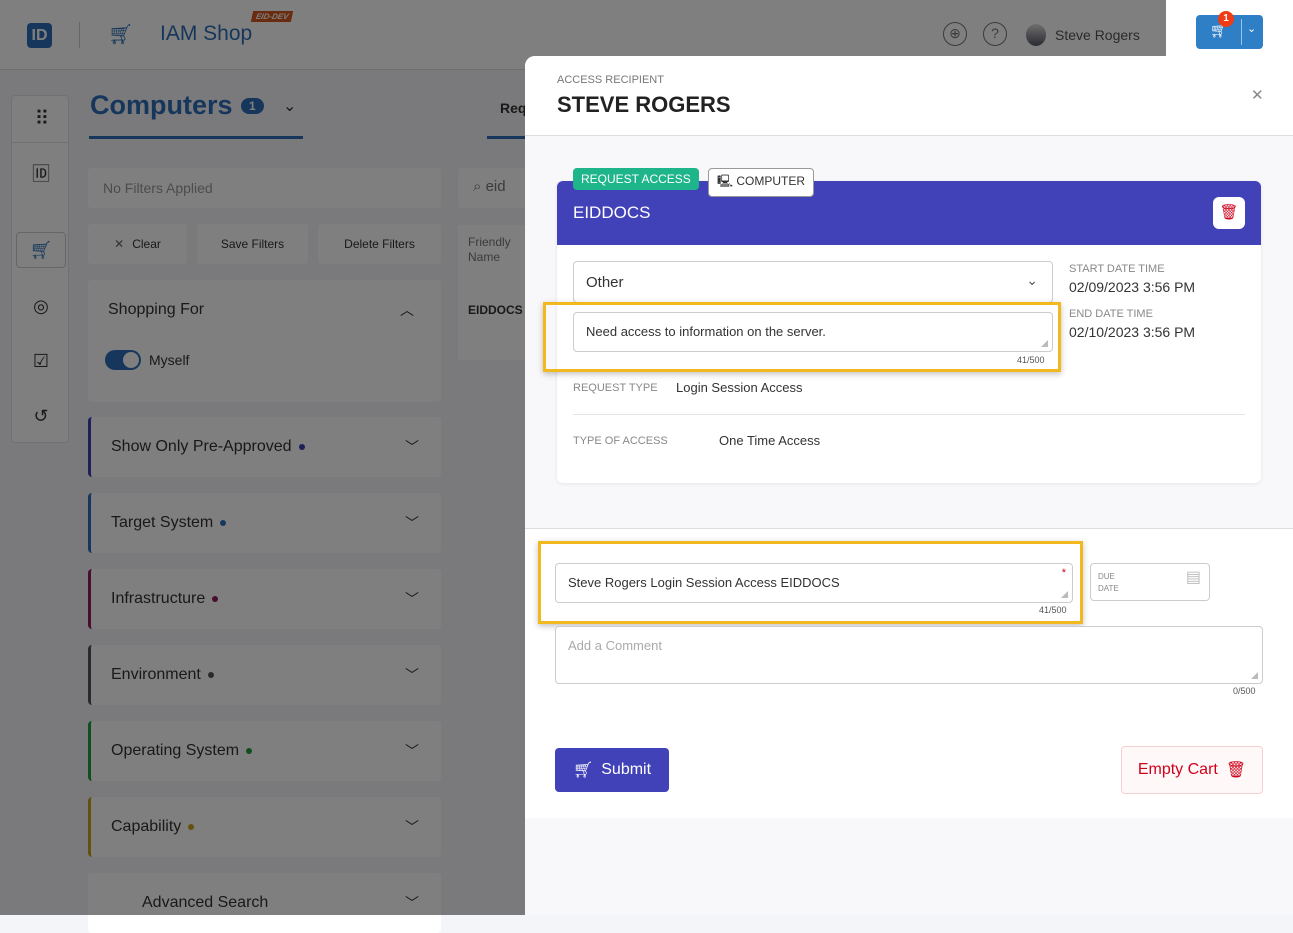 The width and height of the screenshot is (1293, 933). I want to click on empty-cart-label: Empty Cart, so click(1177, 769).